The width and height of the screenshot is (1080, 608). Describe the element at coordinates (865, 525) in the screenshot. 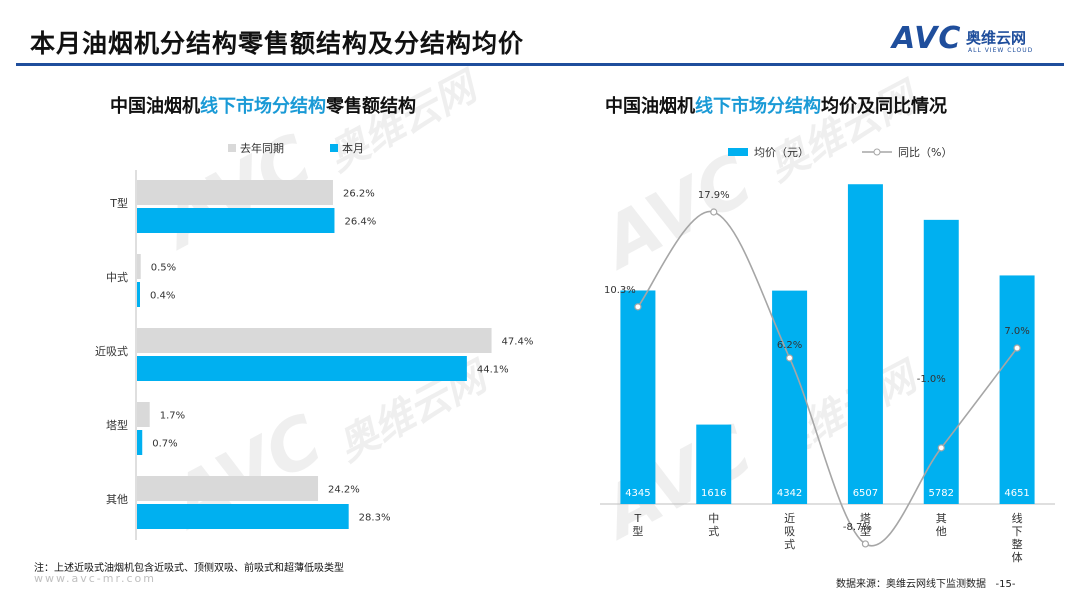

I see `right-category-label: 塔型` at that location.